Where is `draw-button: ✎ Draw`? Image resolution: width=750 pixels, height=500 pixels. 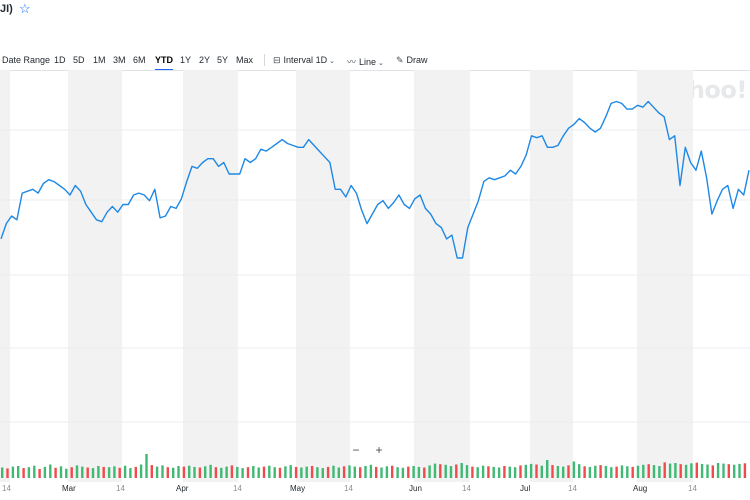 draw-button: ✎ Draw is located at coordinates (412, 60).